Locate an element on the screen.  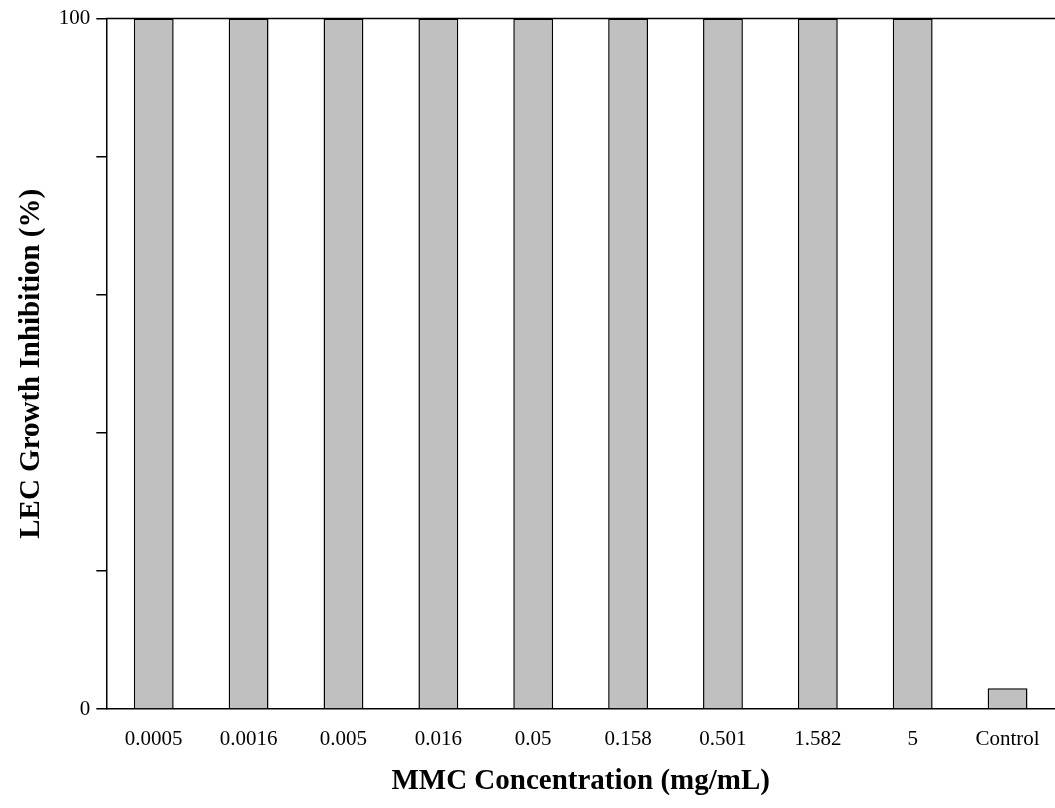
x-tick-label: 0.158 is located at coordinates (628, 738).